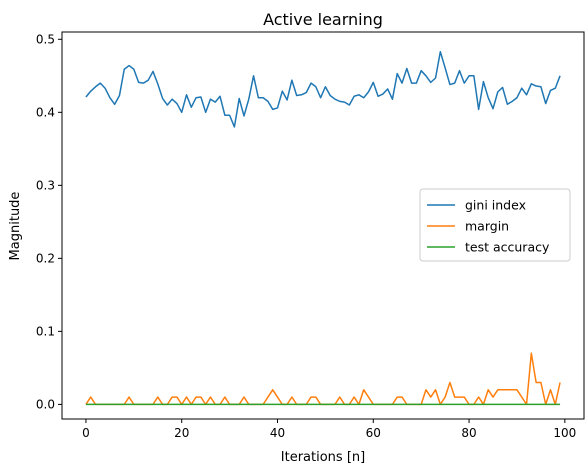 The height and width of the screenshot is (473, 588). Describe the element at coordinates (323, 19) in the screenshot. I see `chart-title: Active learning` at that location.